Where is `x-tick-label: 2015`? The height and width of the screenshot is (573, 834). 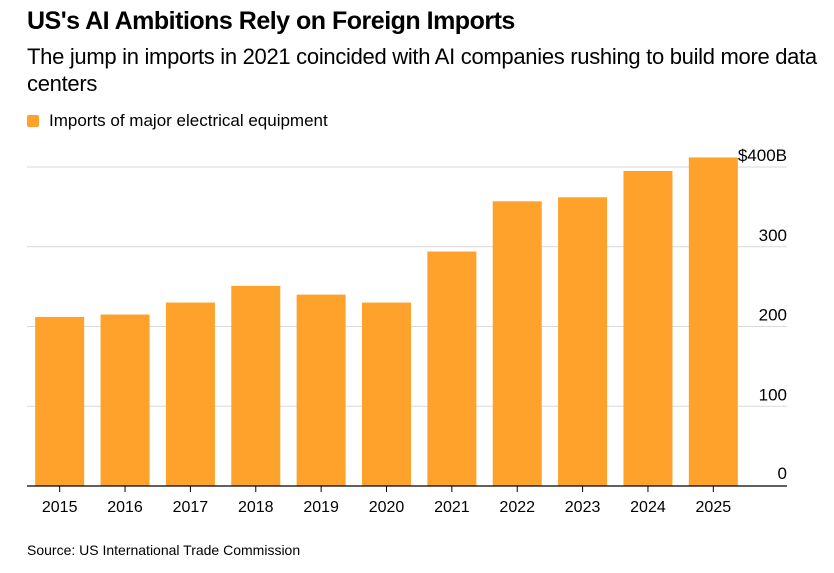
x-tick-label: 2015 is located at coordinates (60, 507).